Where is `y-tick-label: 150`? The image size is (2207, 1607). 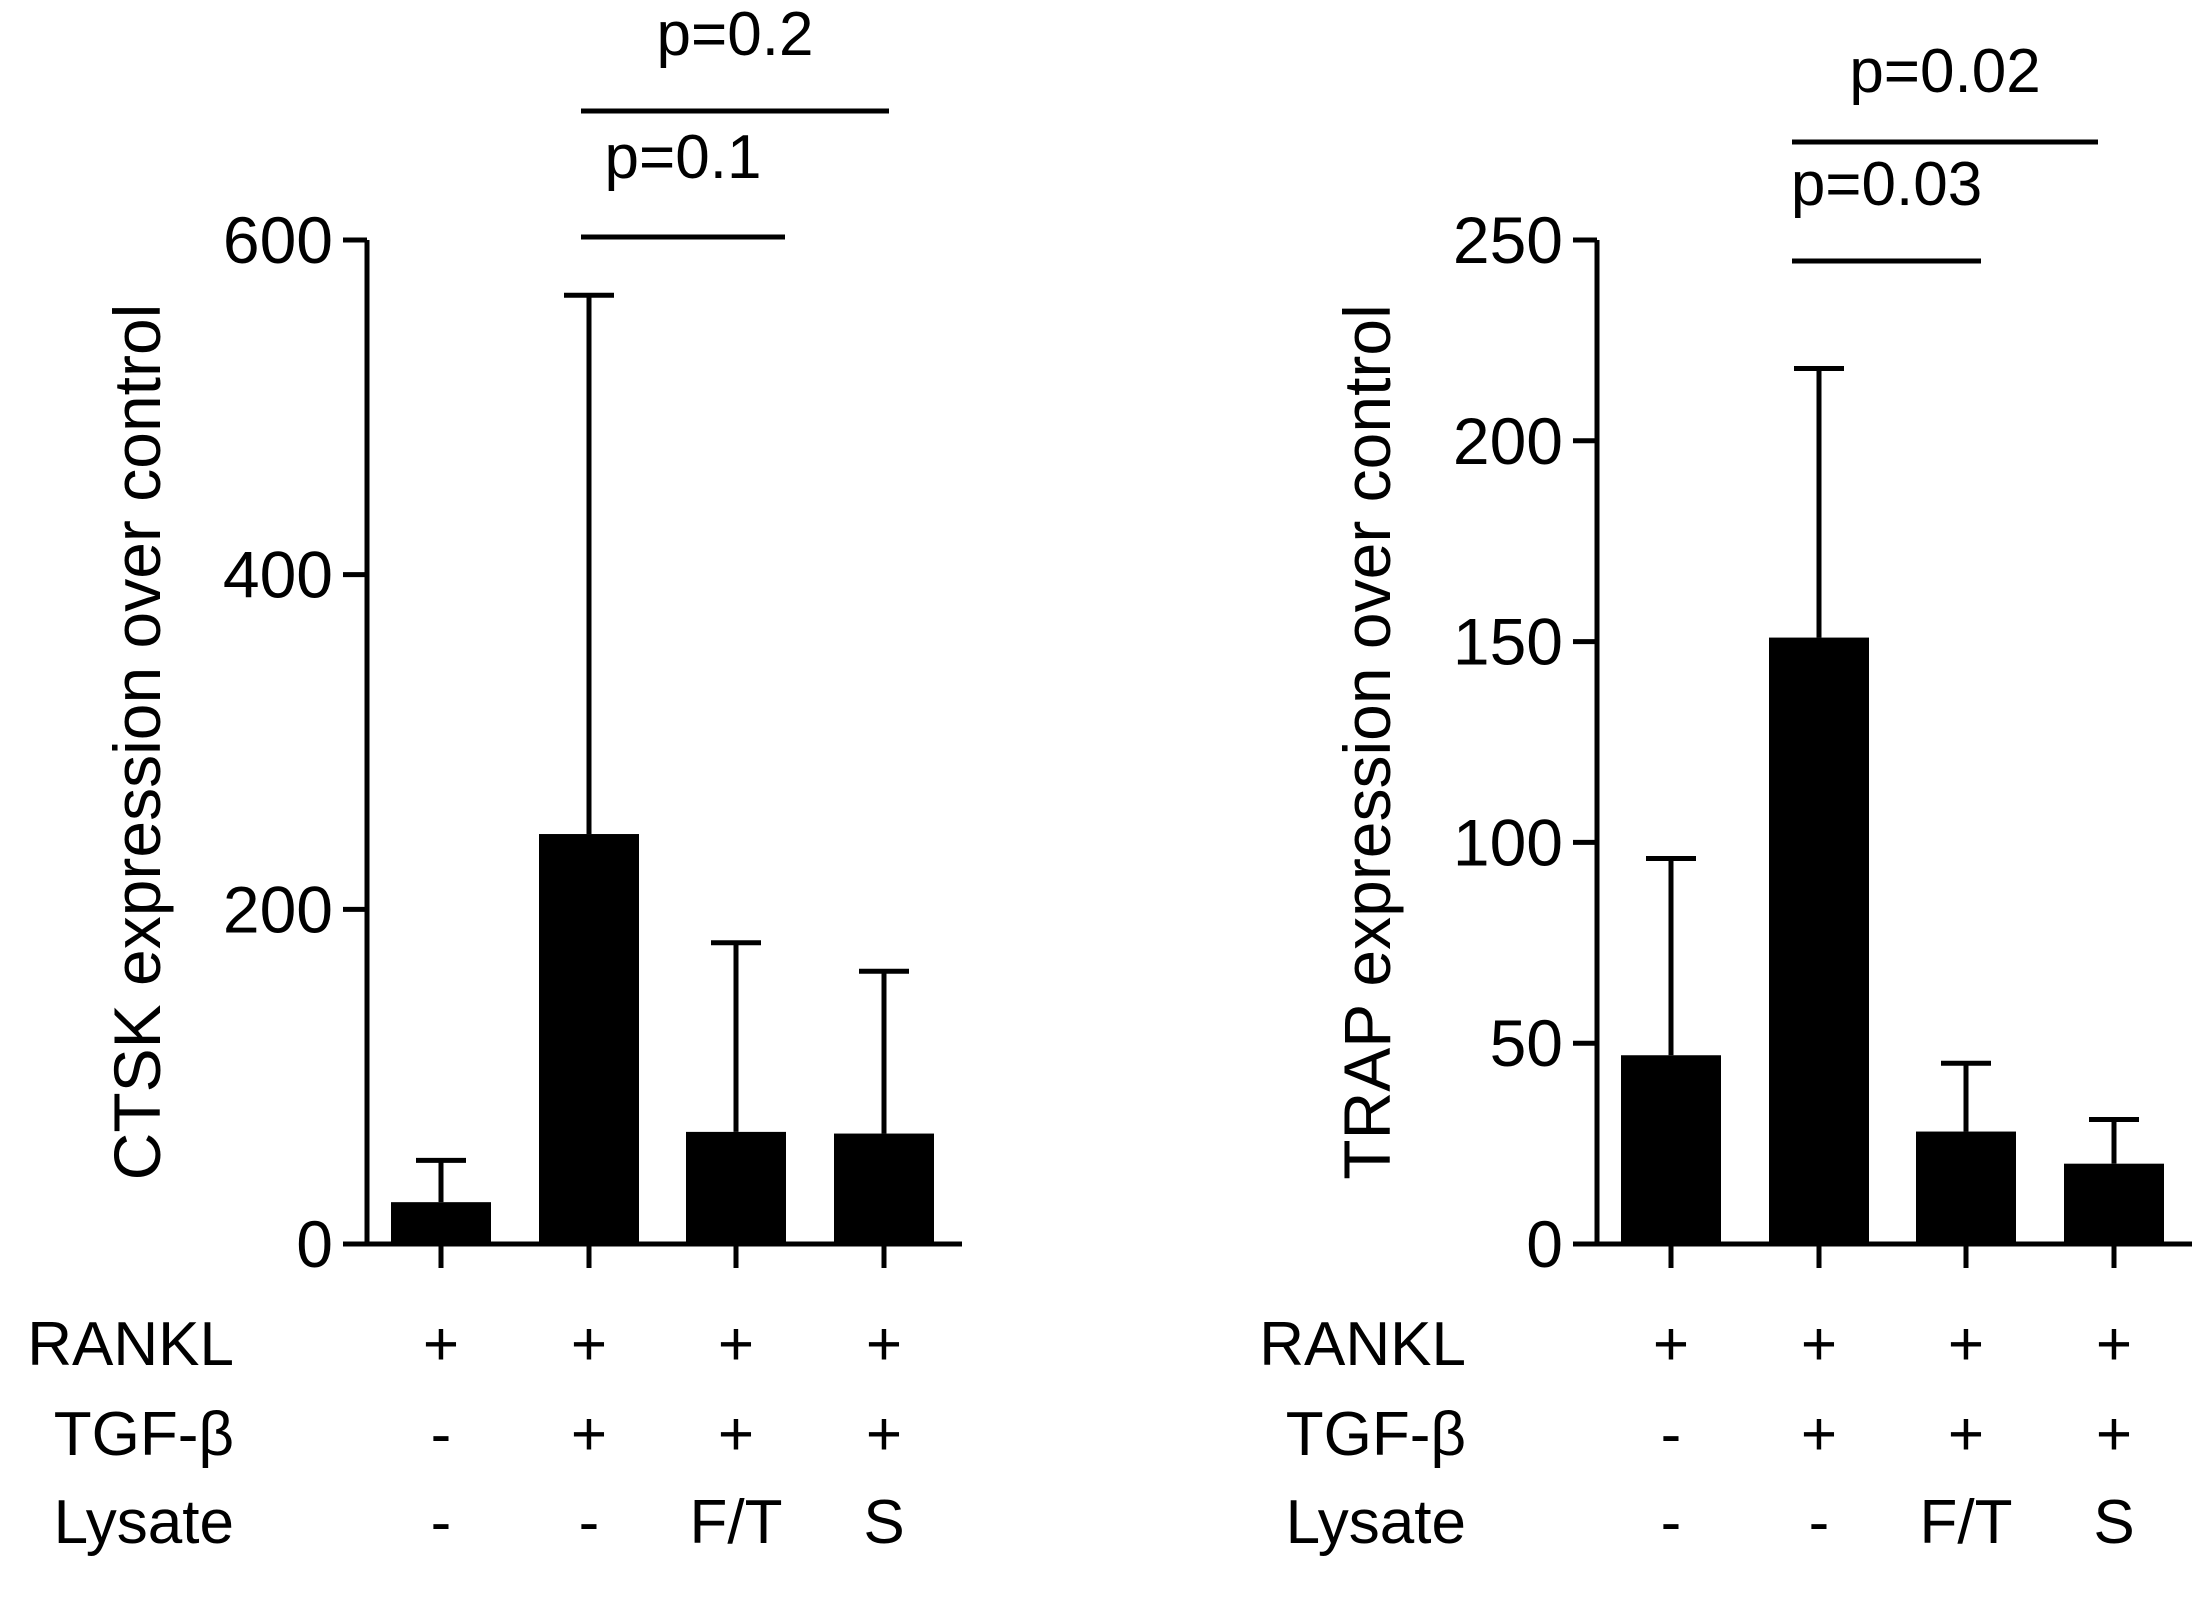 y-tick-label: 150 is located at coordinates (1508, 642).